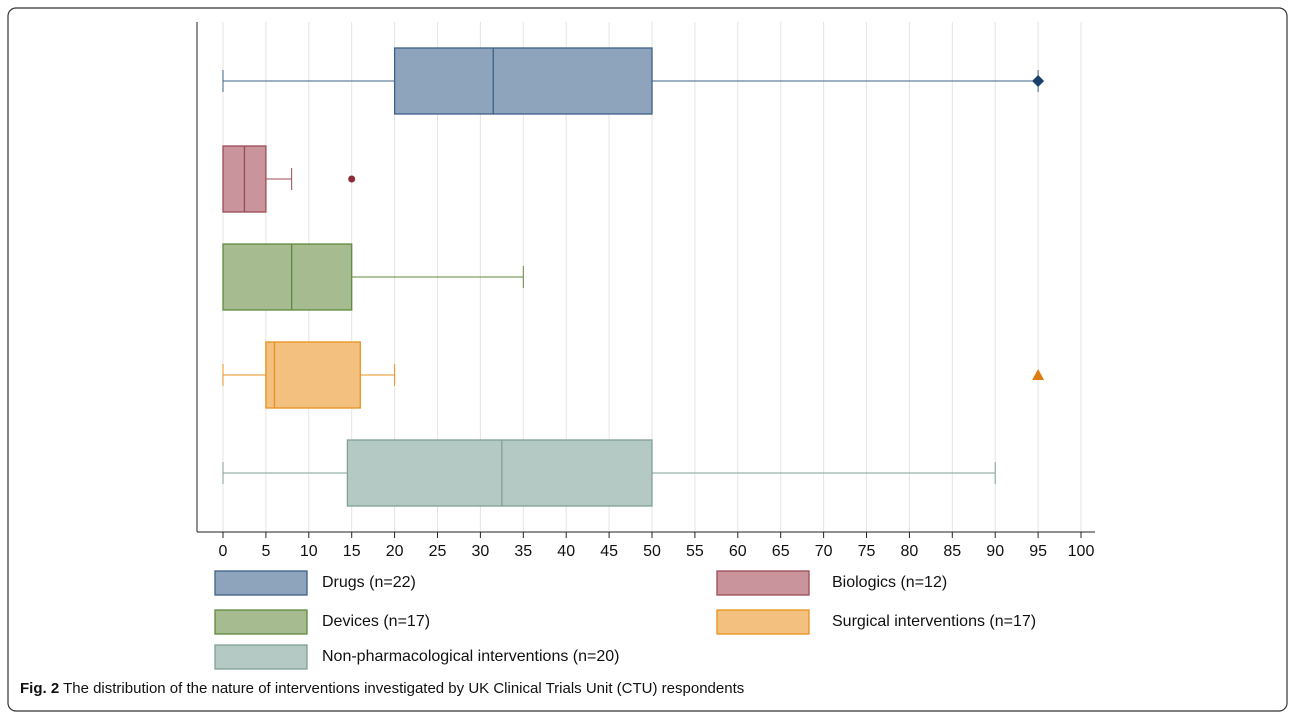 The width and height of the screenshot is (1295, 719). Describe the element at coordinates (609, 551) in the screenshot. I see `x-tick-label: 45` at that location.